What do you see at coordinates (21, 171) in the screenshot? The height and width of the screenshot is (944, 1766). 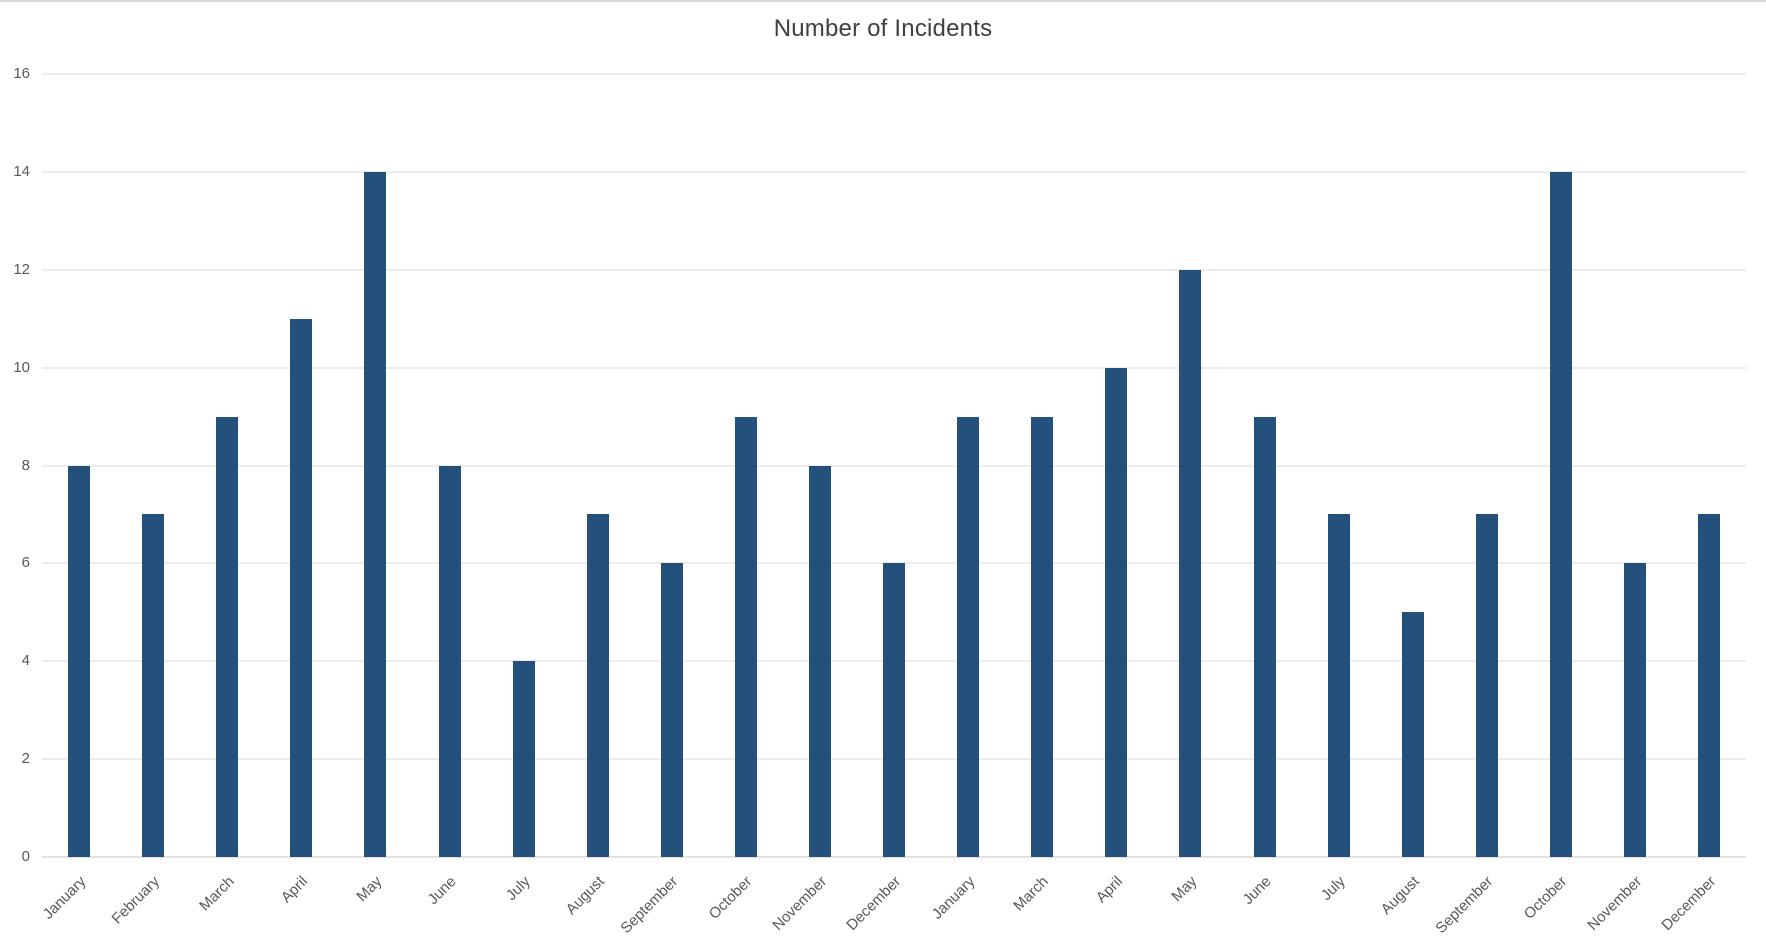 I see `y-tick-label: 14` at bounding box center [21, 171].